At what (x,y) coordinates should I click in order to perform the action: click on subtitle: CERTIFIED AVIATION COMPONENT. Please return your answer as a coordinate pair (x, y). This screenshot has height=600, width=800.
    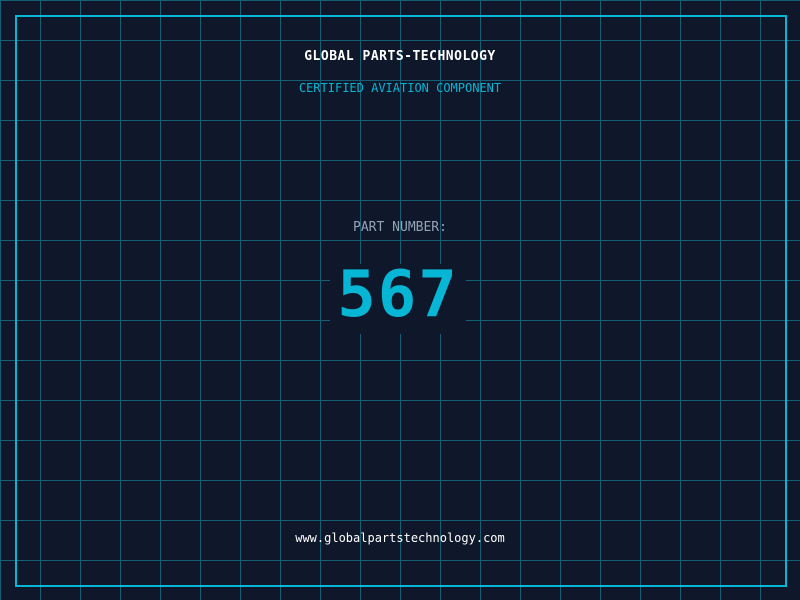
    Looking at the image, I should click on (400, 88).